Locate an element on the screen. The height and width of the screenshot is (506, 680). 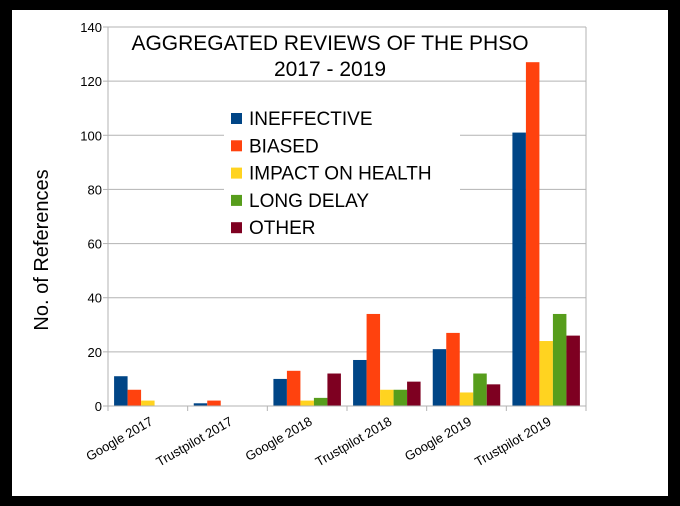
chart-title: AGGREGATED REVIEWS OF THE PHSO is located at coordinates (329, 43).